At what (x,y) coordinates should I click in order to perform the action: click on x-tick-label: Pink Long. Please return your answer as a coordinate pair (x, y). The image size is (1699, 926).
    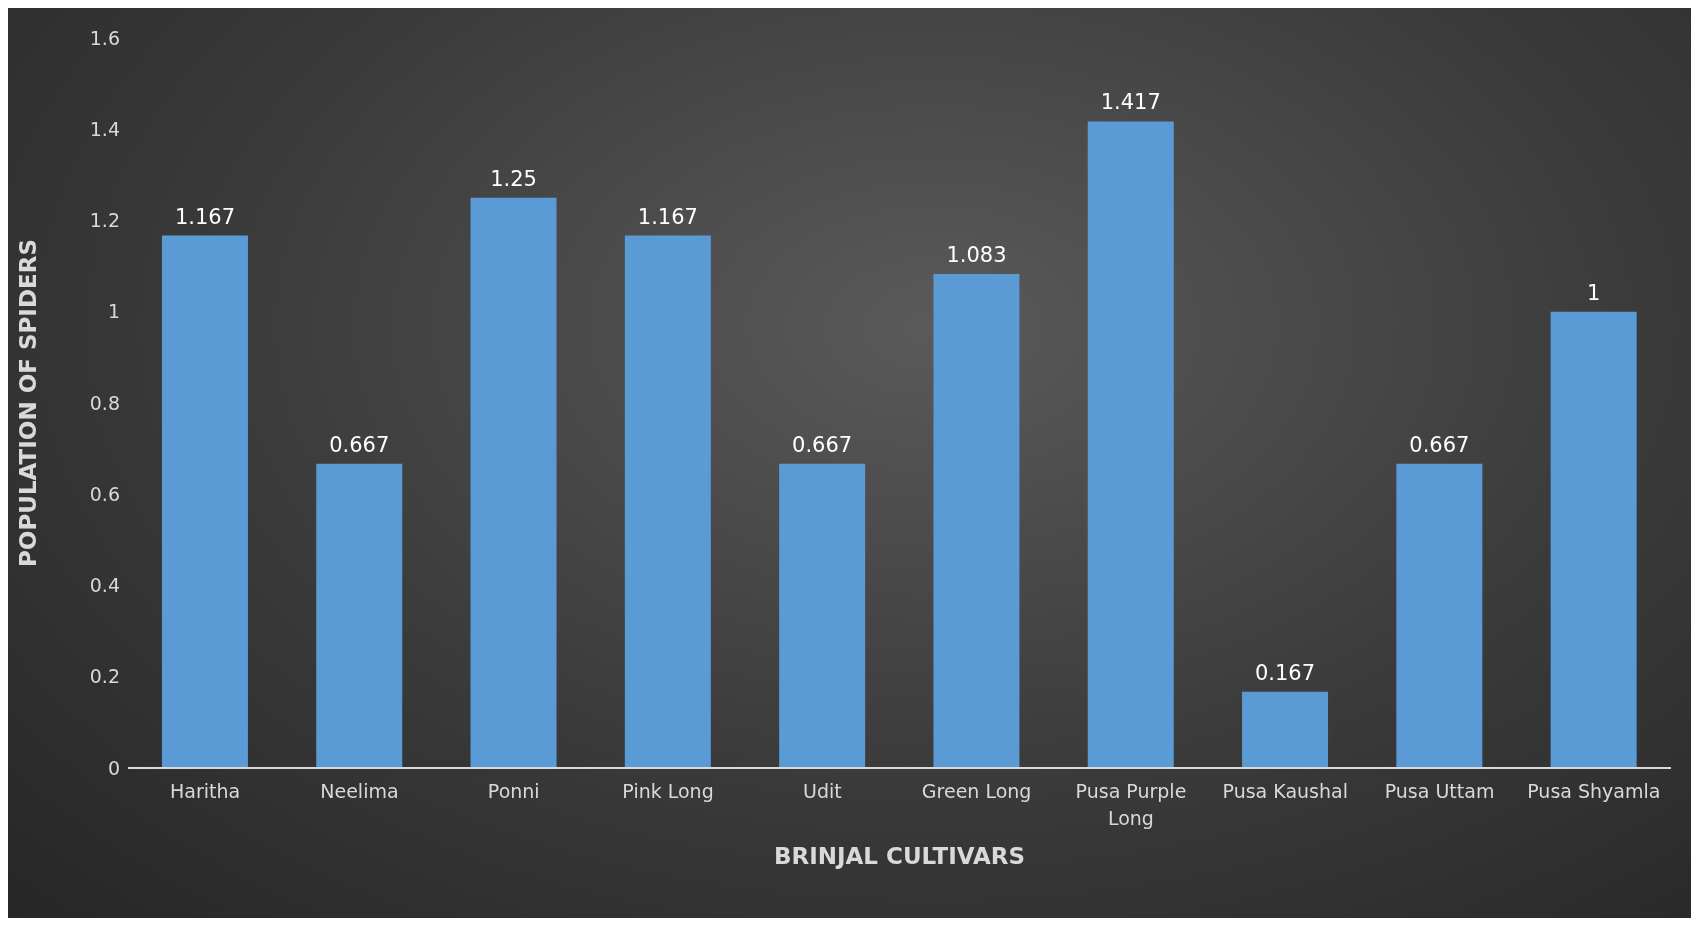
    Looking at the image, I should click on (668, 791).